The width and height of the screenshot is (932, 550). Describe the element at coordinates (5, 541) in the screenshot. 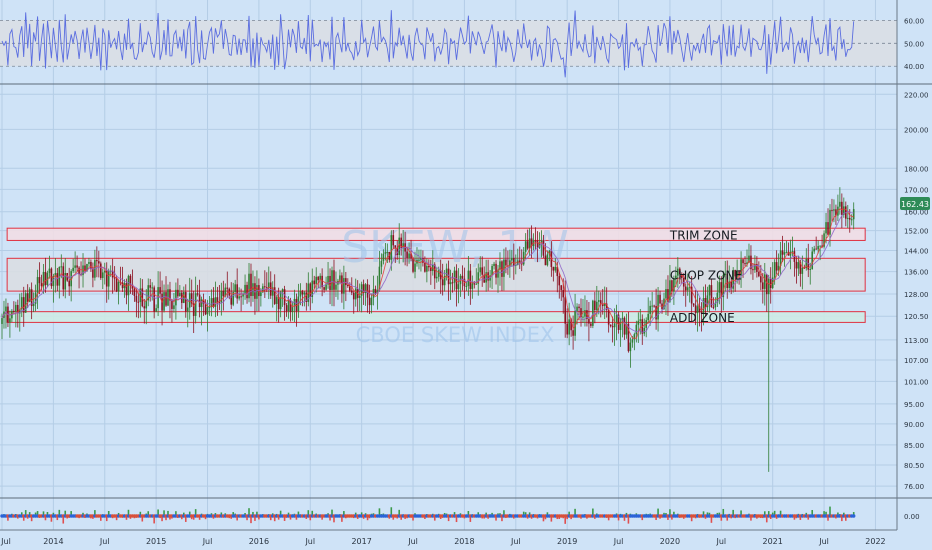

I see `x-tick-label: Jul` at that location.